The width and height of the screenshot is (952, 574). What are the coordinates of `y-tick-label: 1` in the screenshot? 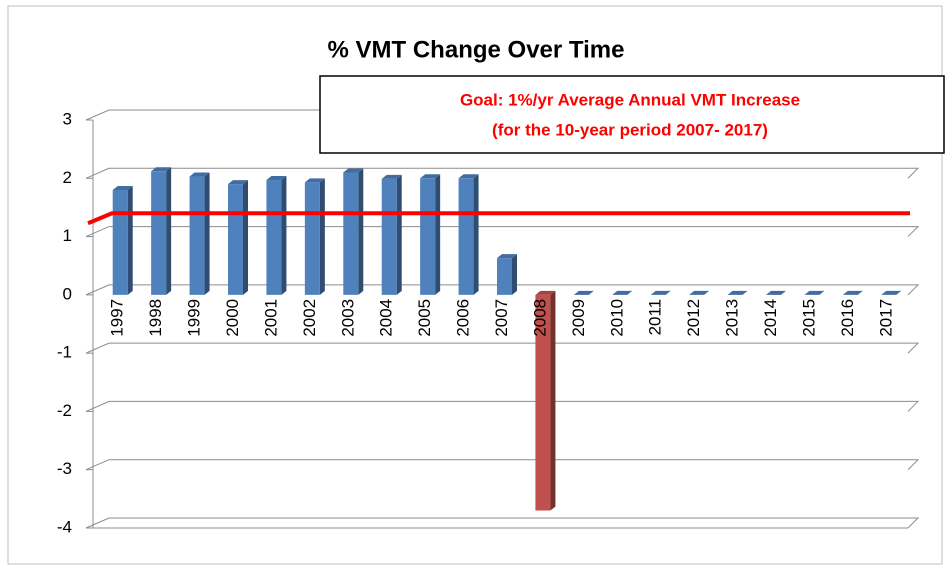 It's located at (67, 235).